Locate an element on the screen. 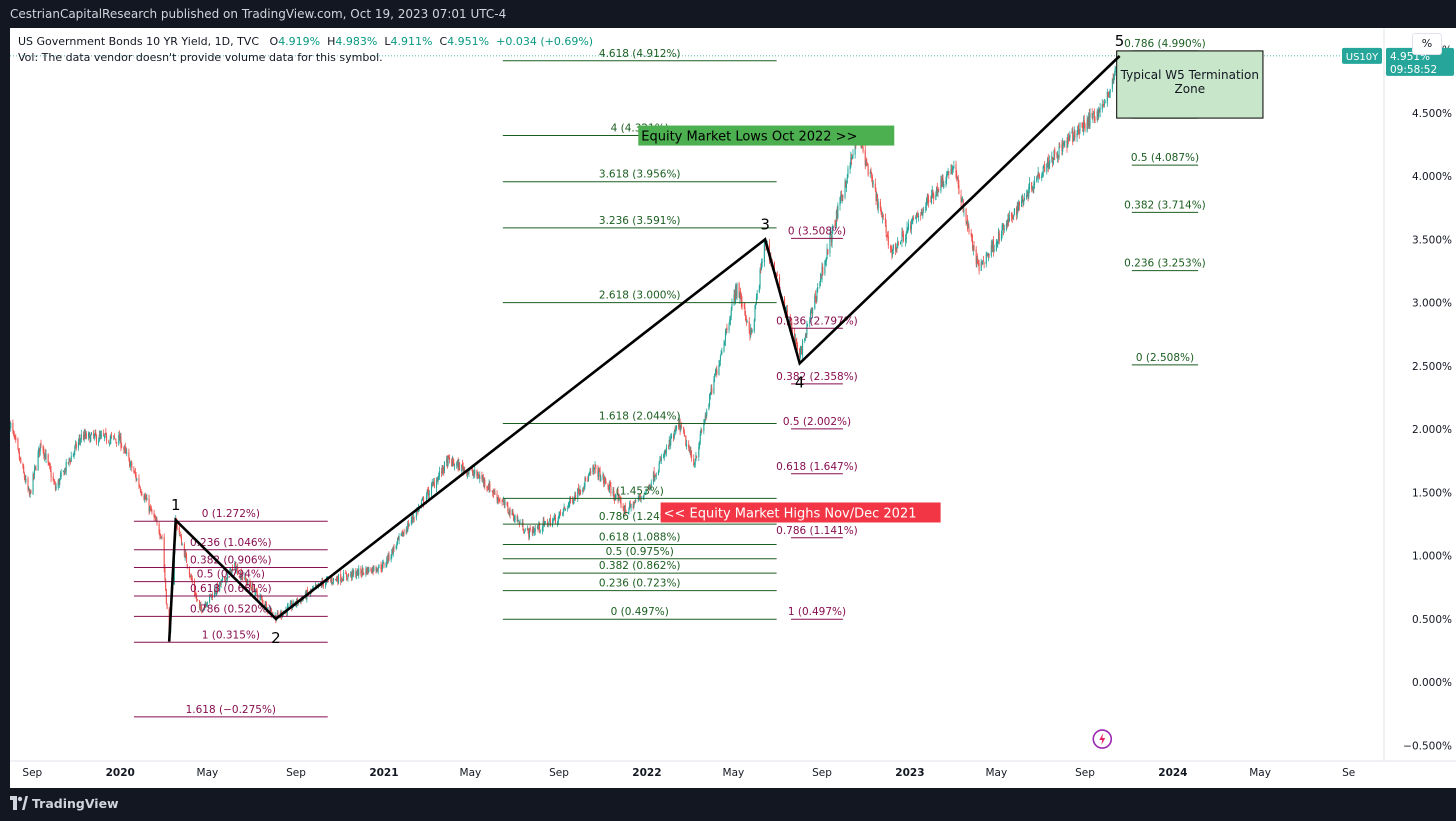  tradingview-logo-icon is located at coordinates (19, 803).